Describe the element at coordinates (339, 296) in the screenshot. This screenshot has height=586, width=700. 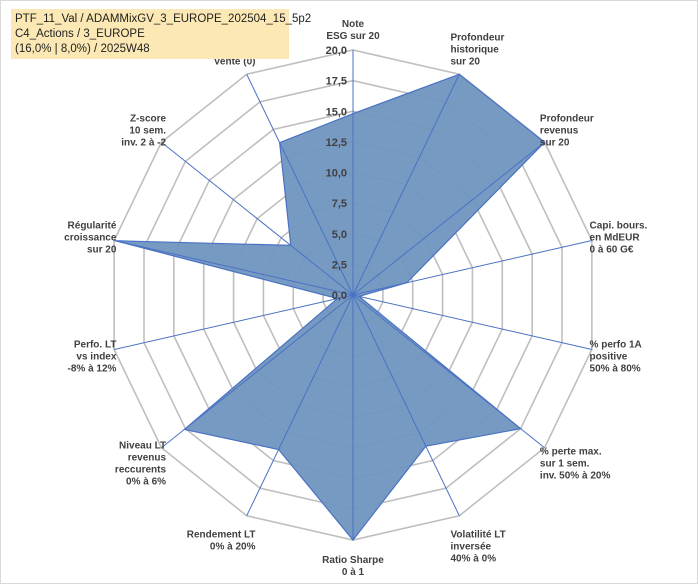
I see `tick-label: 0,0` at that location.